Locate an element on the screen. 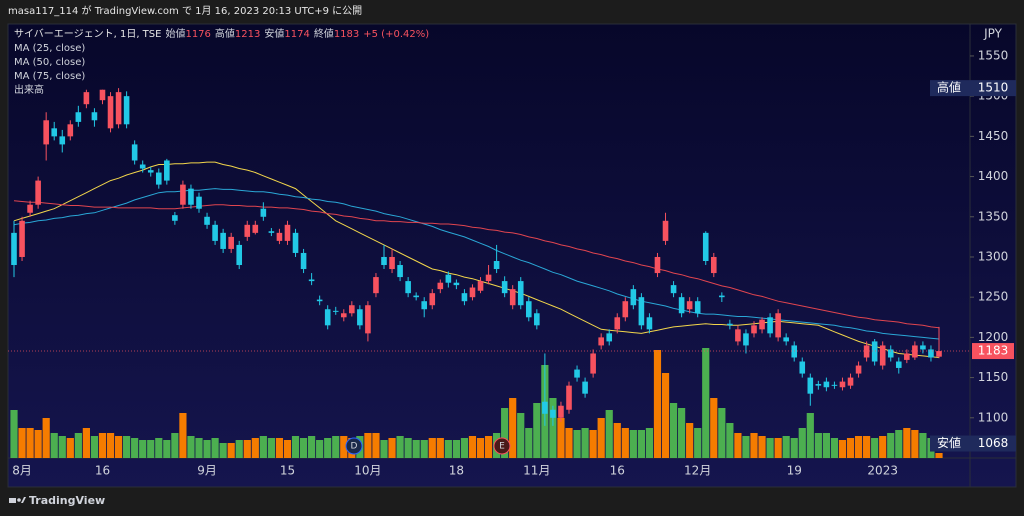 This screenshot has height=516, width=1024. x-tick-label: 2023 is located at coordinates (882, 471).